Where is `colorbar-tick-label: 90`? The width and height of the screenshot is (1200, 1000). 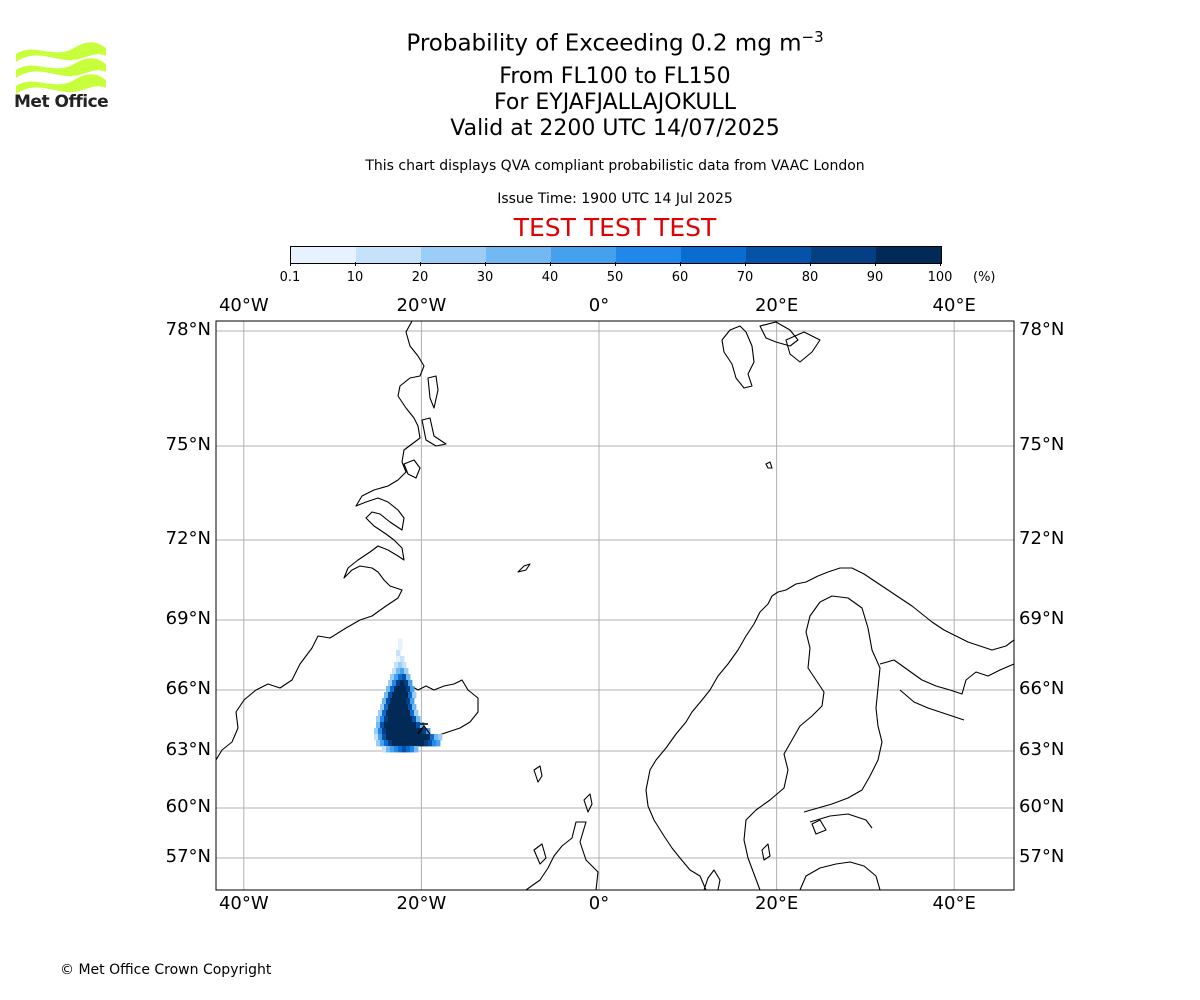 colorbar-tick-label: 90 is located at coordinates (875, 277).